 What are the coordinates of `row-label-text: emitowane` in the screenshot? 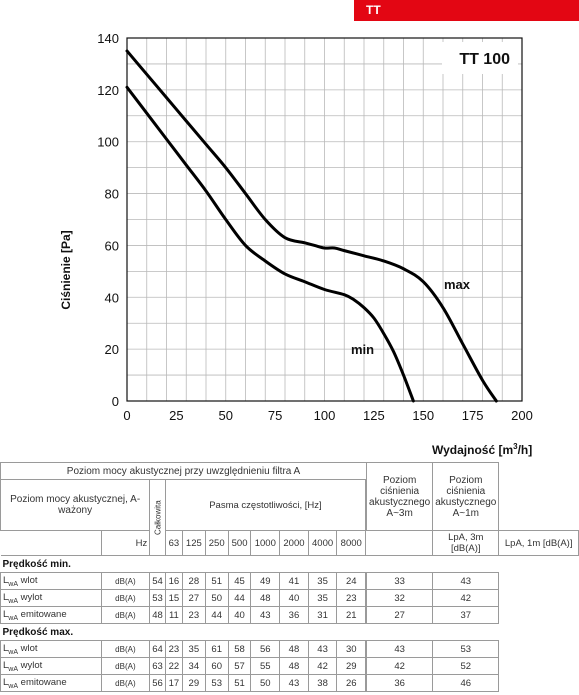 It's located at (43, 614).